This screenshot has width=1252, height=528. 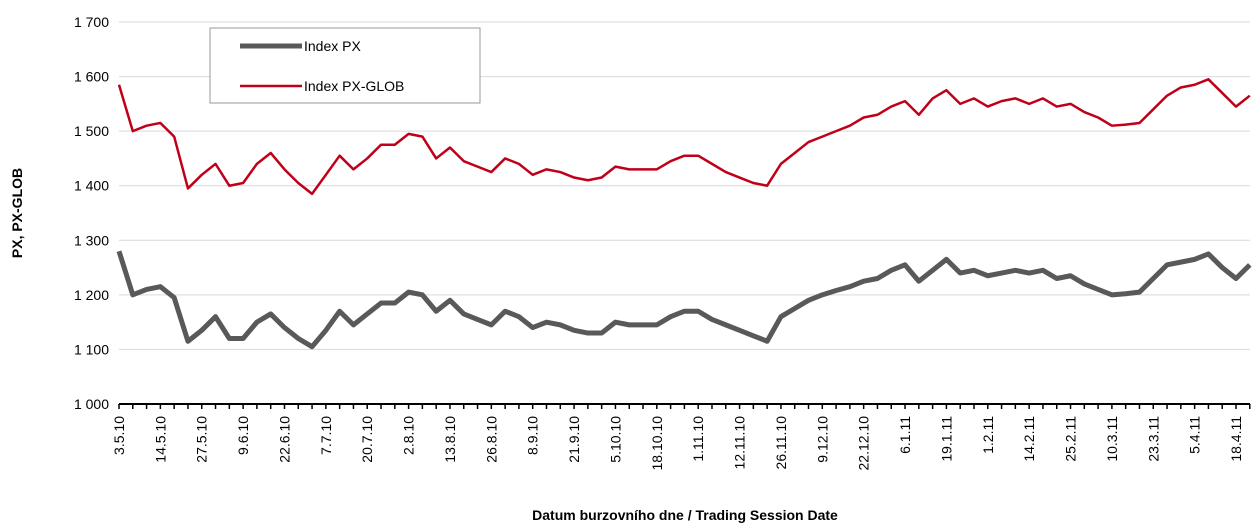 I want to click on y-axis-title: PX, PX-GLOB, so click(x=17, y=213).